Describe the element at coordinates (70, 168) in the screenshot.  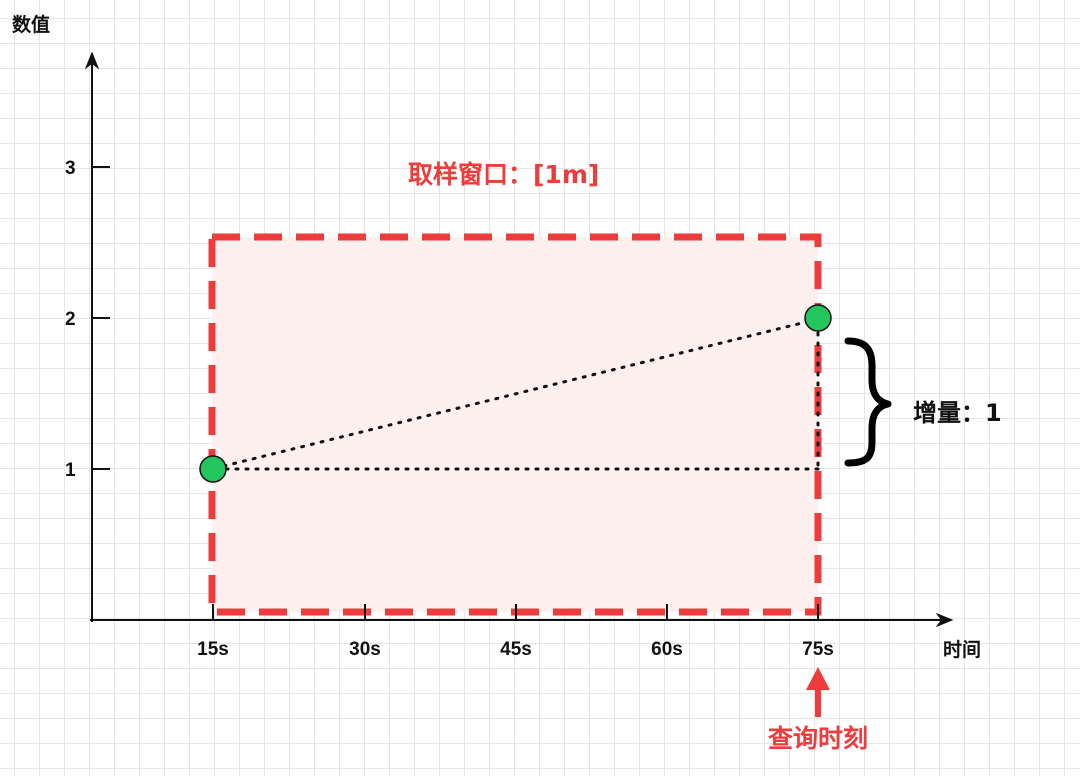
I see `y-tick-label-3: 3` at that location.